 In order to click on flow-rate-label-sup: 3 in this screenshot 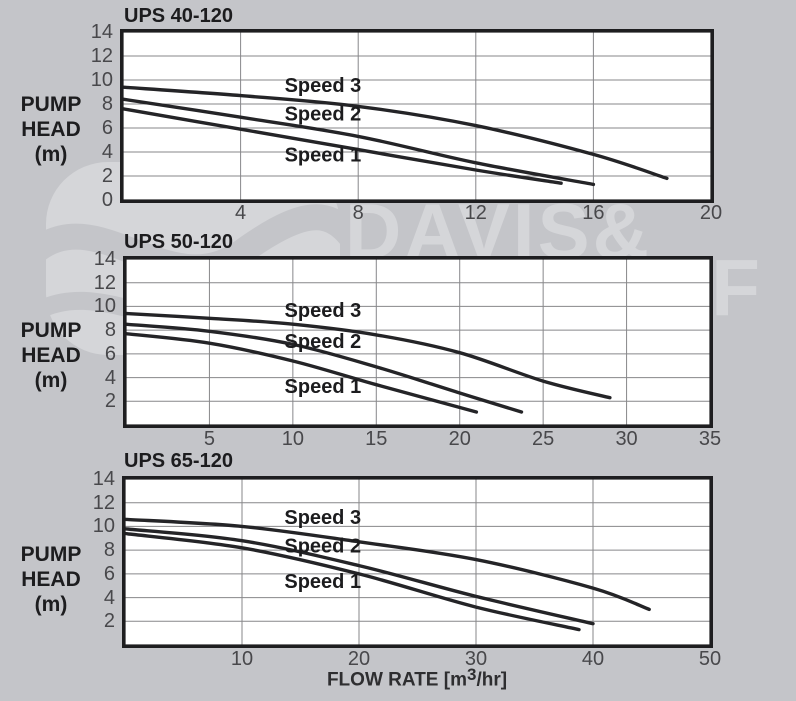, I will do `click(471, 674)`.